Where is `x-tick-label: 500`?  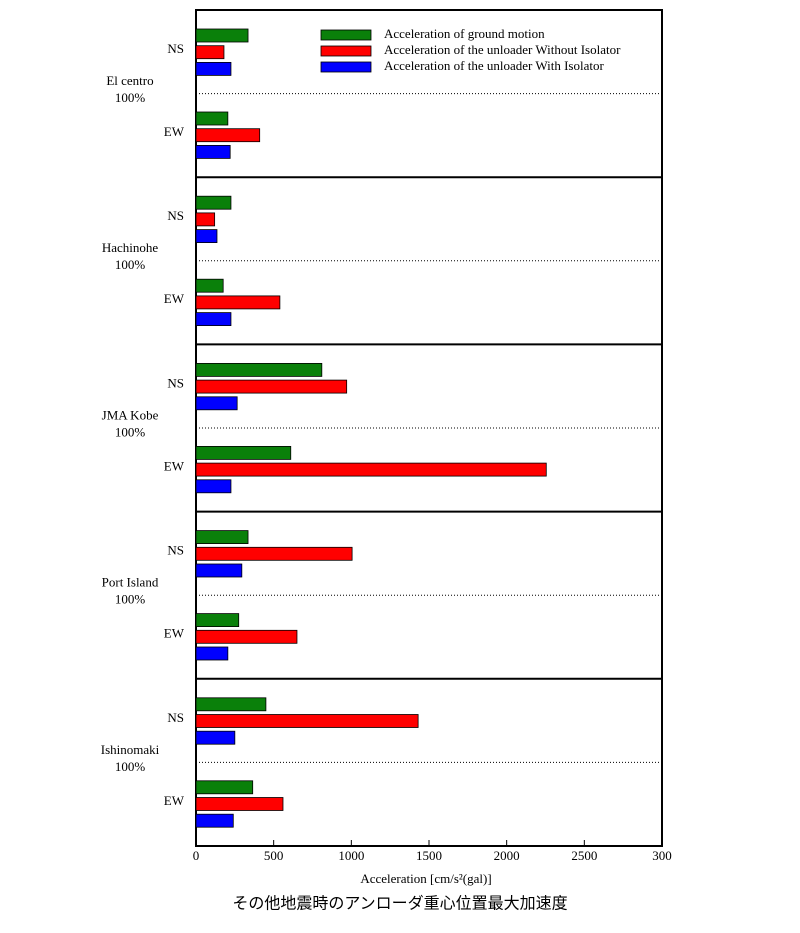
x-tick-label: 500 is located at coordinates (274, 855).